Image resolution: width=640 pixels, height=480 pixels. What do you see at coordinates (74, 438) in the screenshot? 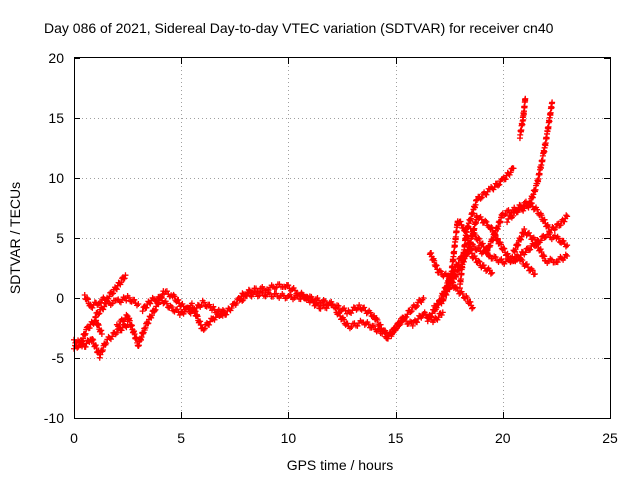
I see `x-tick-label: 0` at bounding box center [74, 438].